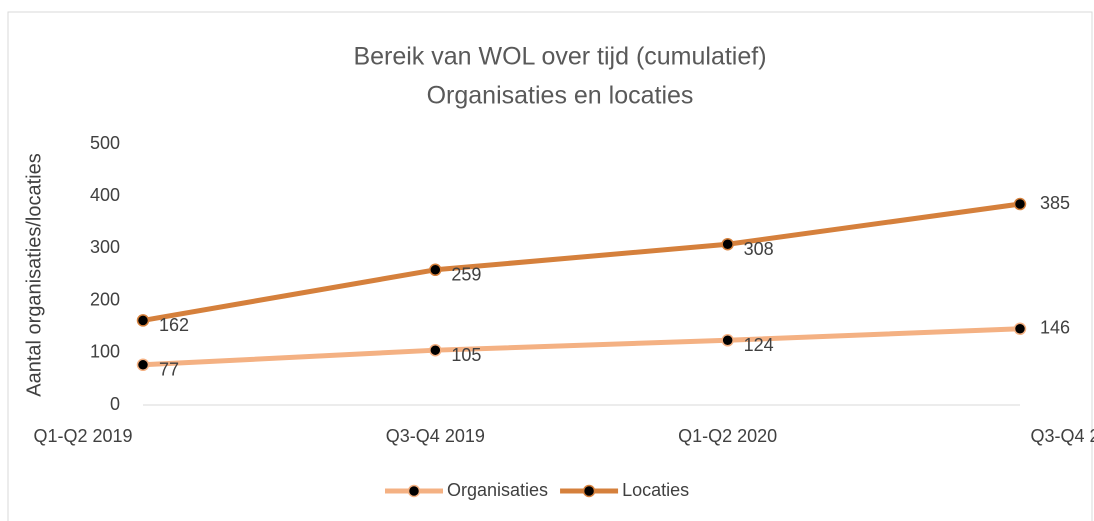 This screenshot has width=1094, height=521. What do you see at coordinates (497, 490) in the screenshot?
I see `legend-label: Organisaties` at bounding box center [497, 490].